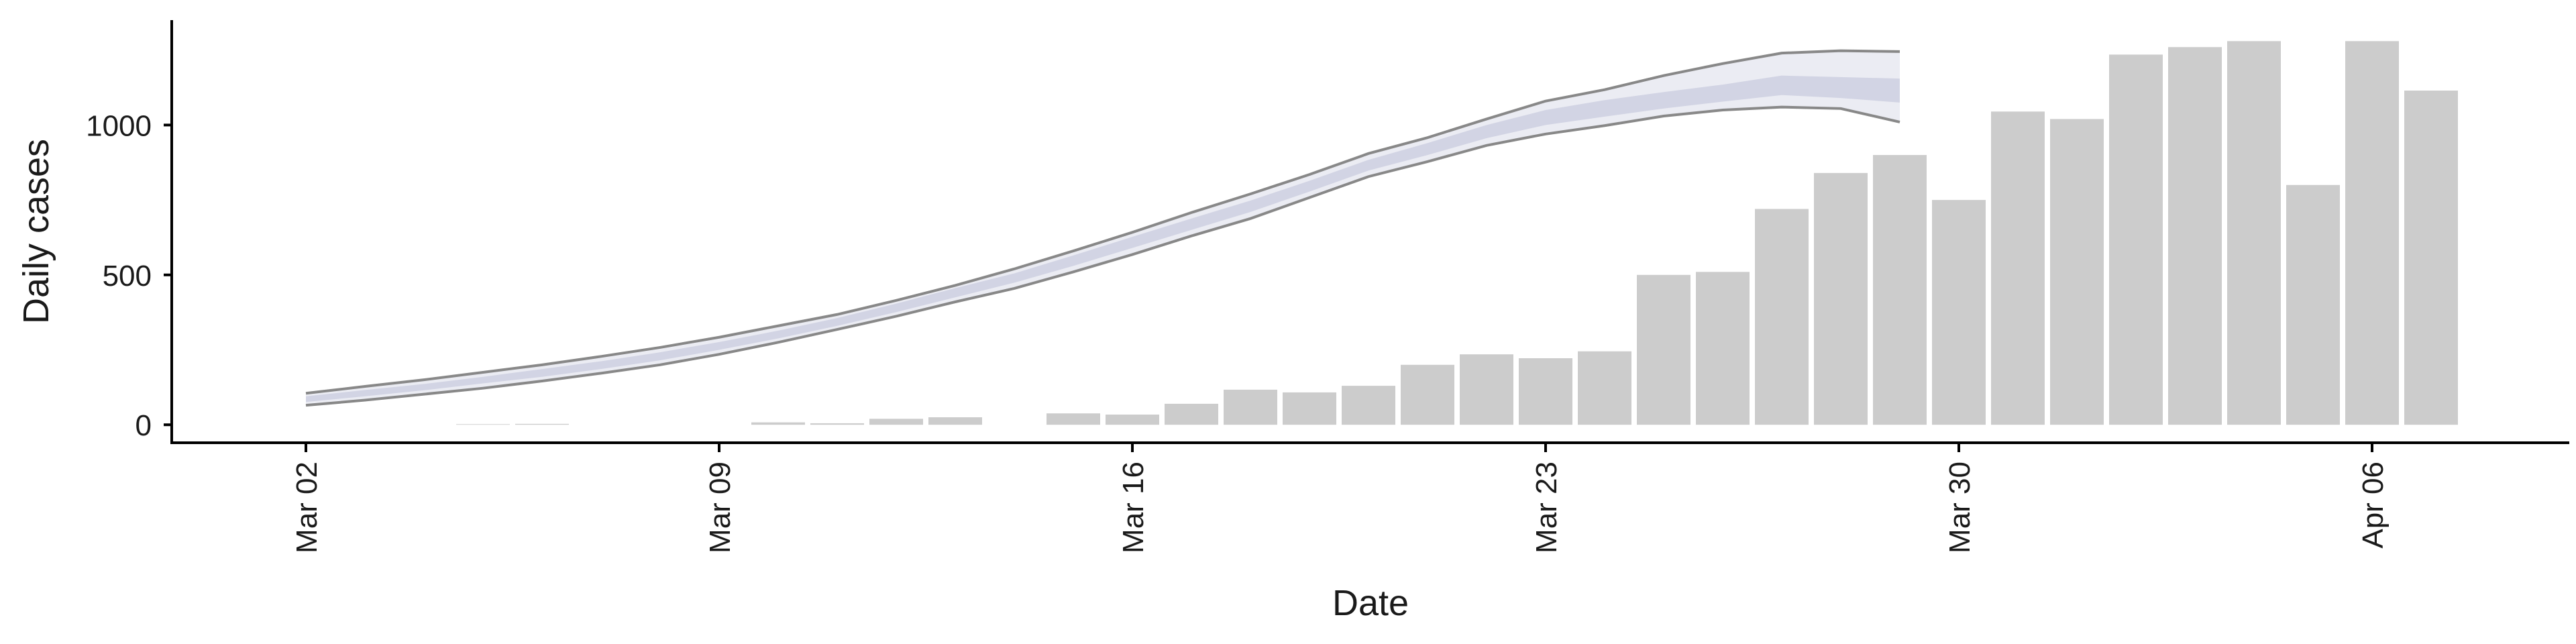 This screenshot has height=644, width=2576. What do you see at coordinates (306, 507) in the screenshot?
I see `x-tick-label: Mar 02` at bounding box center [306, 507].